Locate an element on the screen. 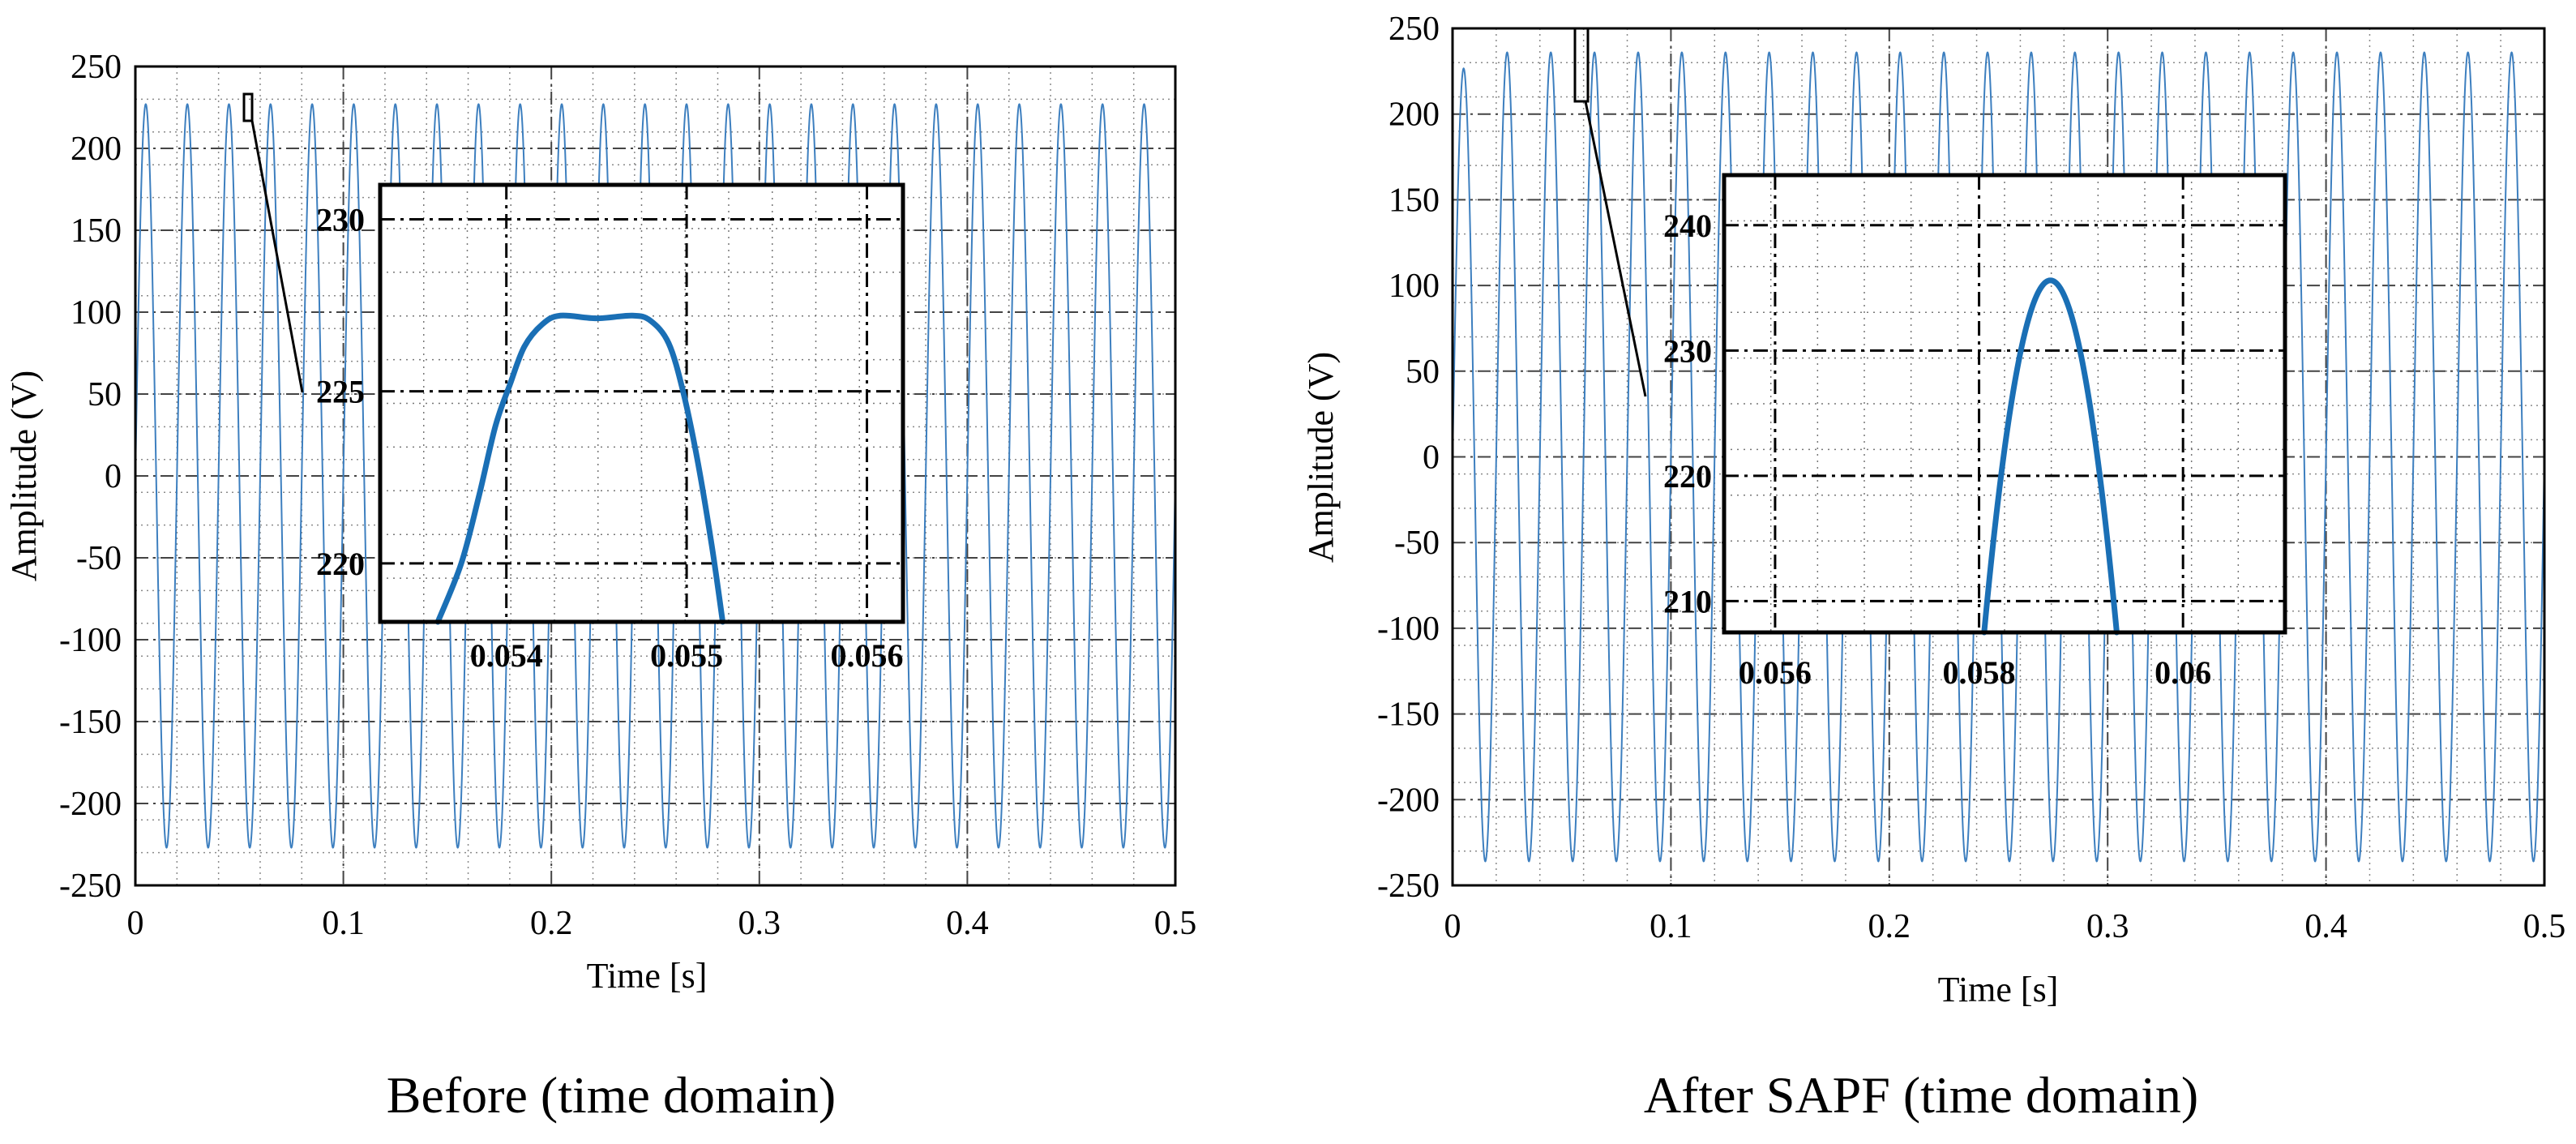  inset-major-grid is located at coordinates (2005, 403).